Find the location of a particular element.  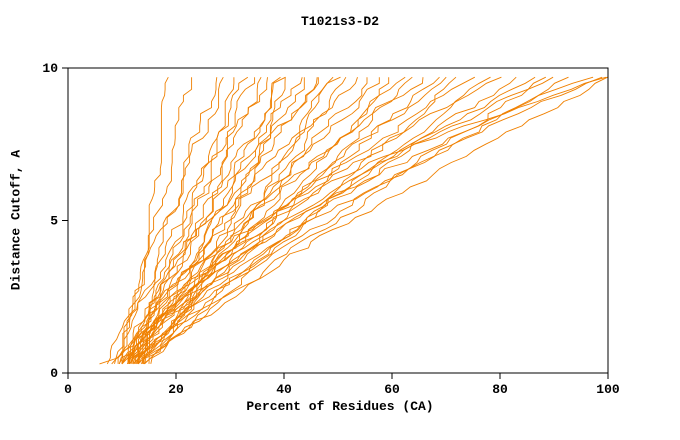

x-axis-label: Percent of Residues (CA) is located at coordinates (340, 406).